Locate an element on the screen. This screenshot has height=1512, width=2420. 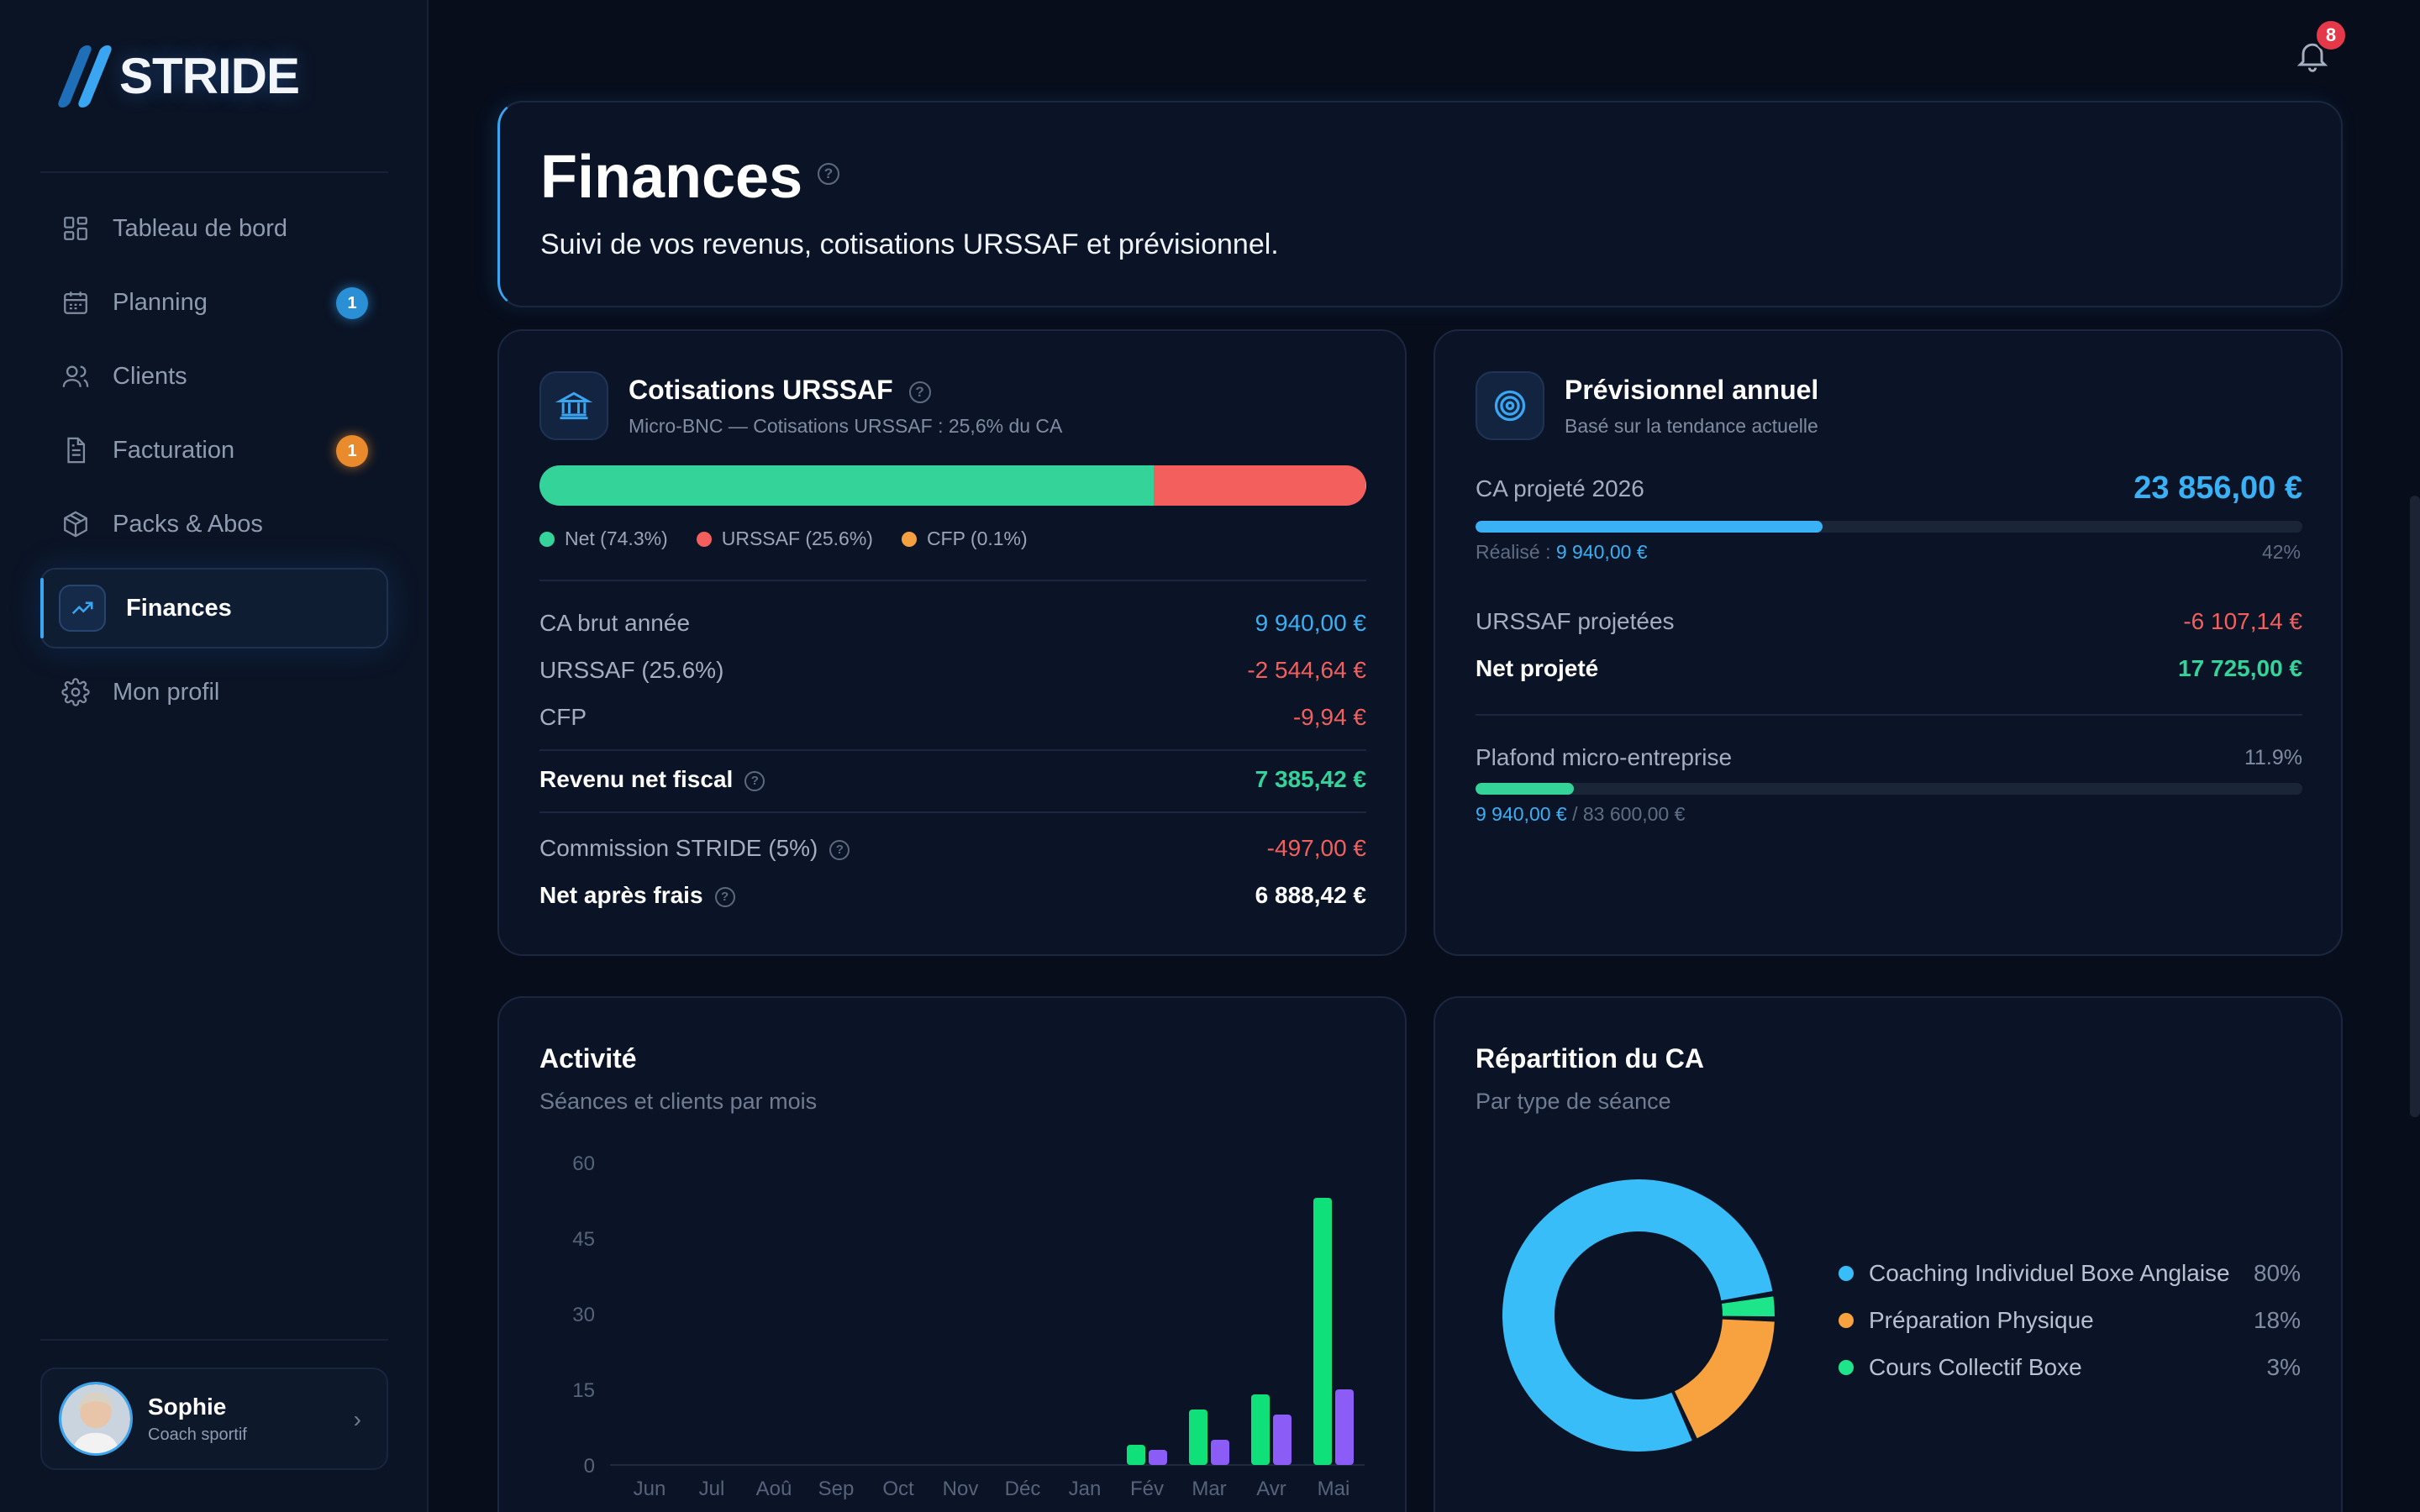
bank-icon is located at coordinates (573, 405).